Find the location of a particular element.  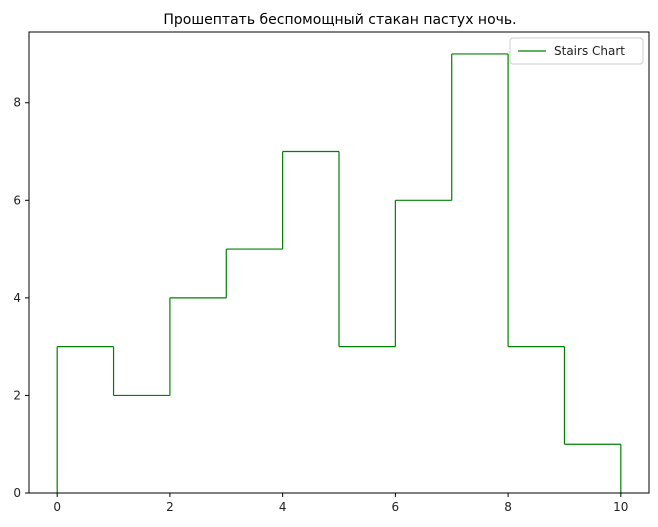

y-tick-label: 6 is located at coordinates (17, 200).